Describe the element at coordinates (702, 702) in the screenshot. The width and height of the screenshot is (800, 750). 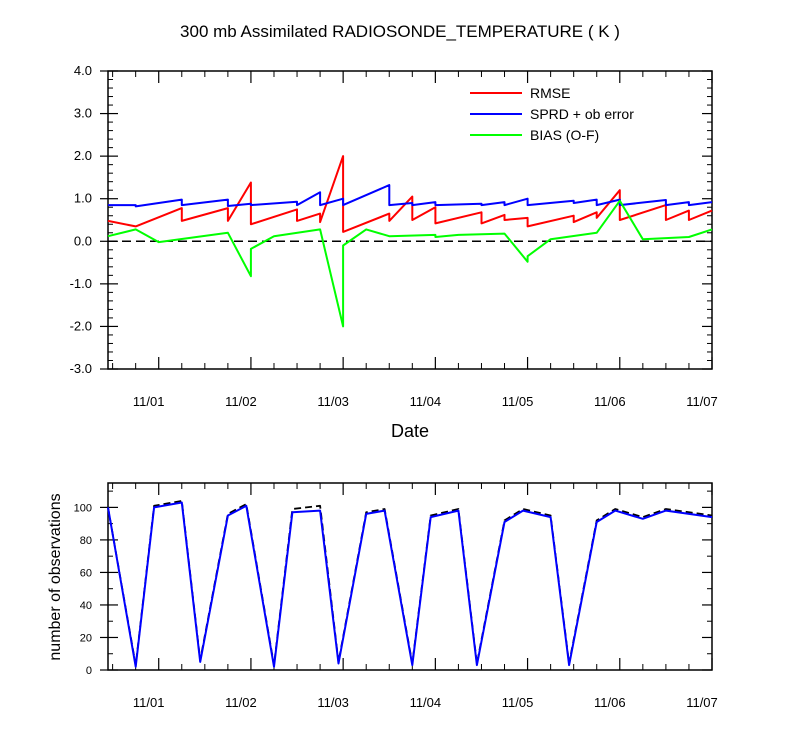
I see `bottom-x-tick-label: 11/07` at that location.